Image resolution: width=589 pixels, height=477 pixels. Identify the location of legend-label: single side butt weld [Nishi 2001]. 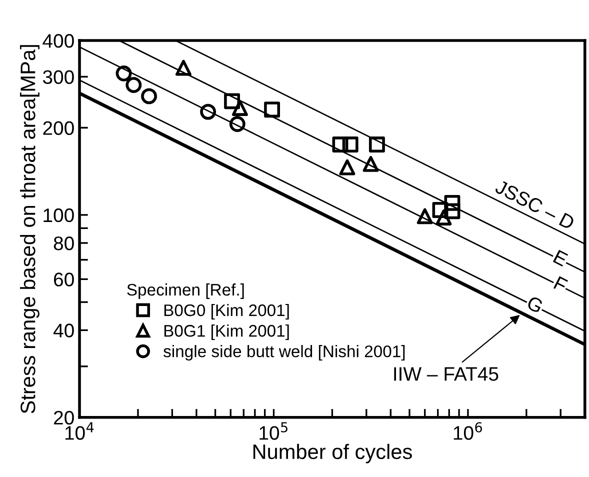
(284, 353).